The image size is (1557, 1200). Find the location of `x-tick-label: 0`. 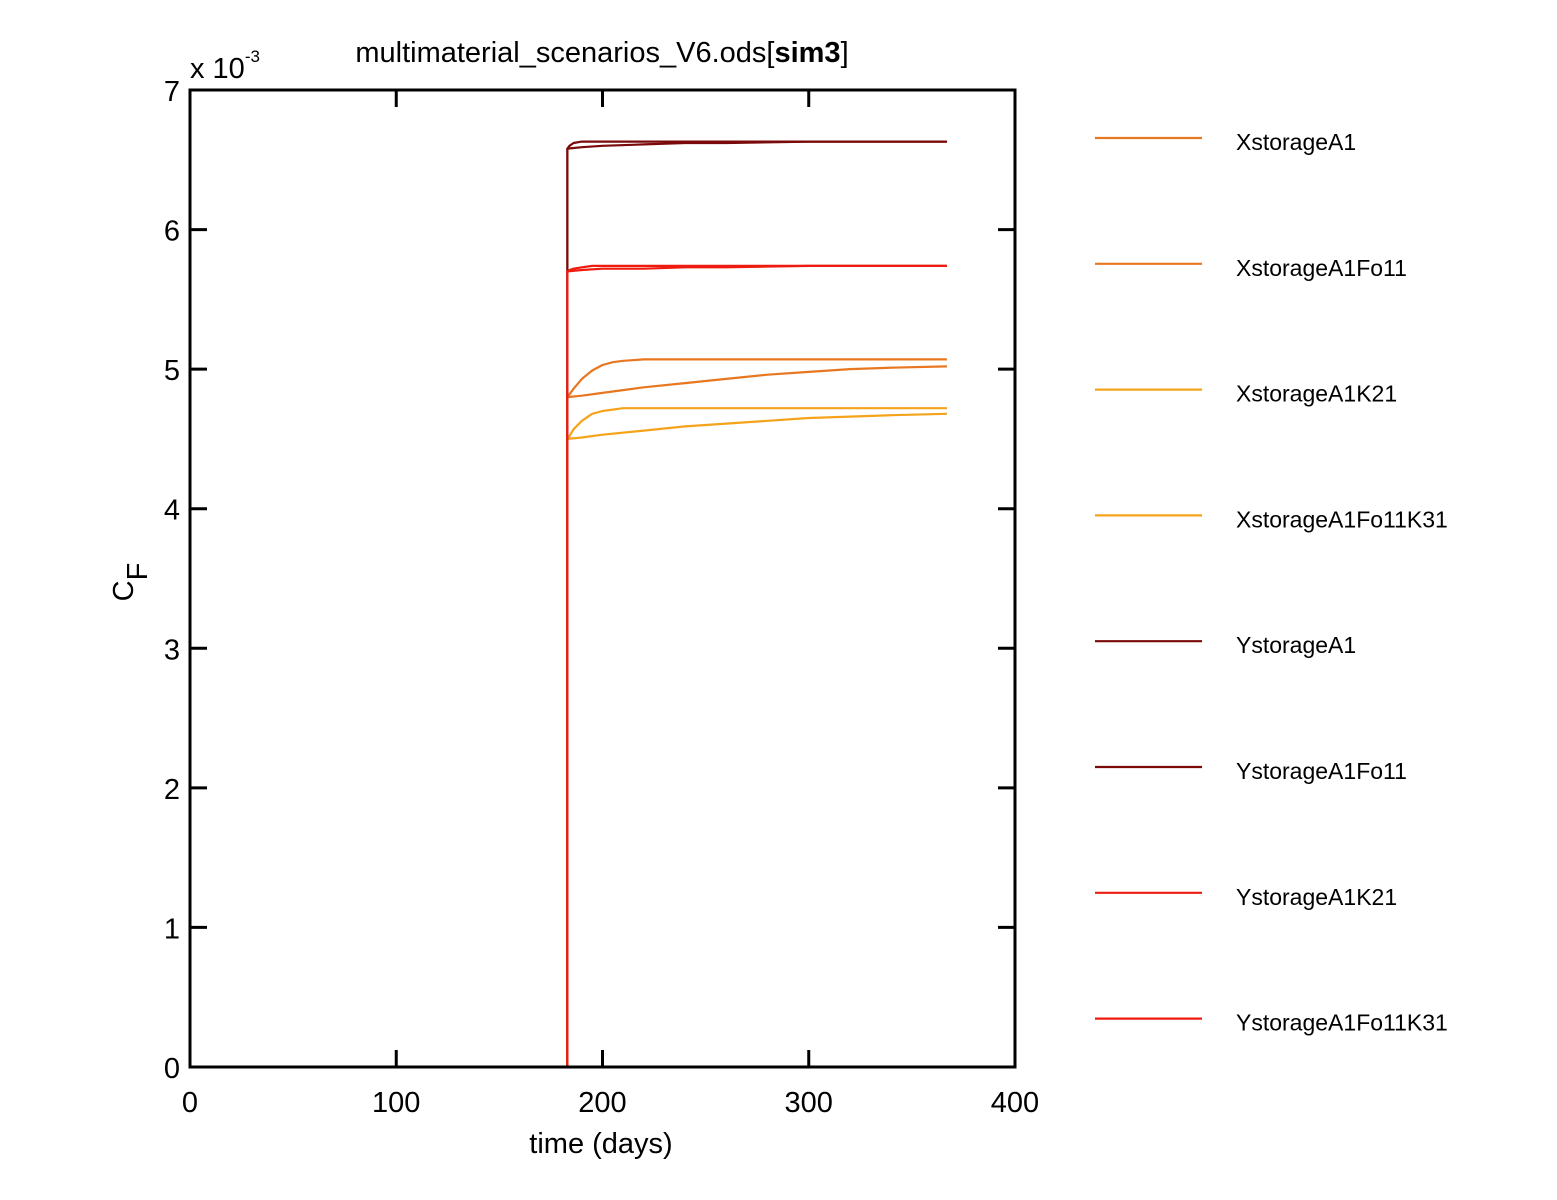

x-tick-label: 0 is located at coordinates (190, 1103).